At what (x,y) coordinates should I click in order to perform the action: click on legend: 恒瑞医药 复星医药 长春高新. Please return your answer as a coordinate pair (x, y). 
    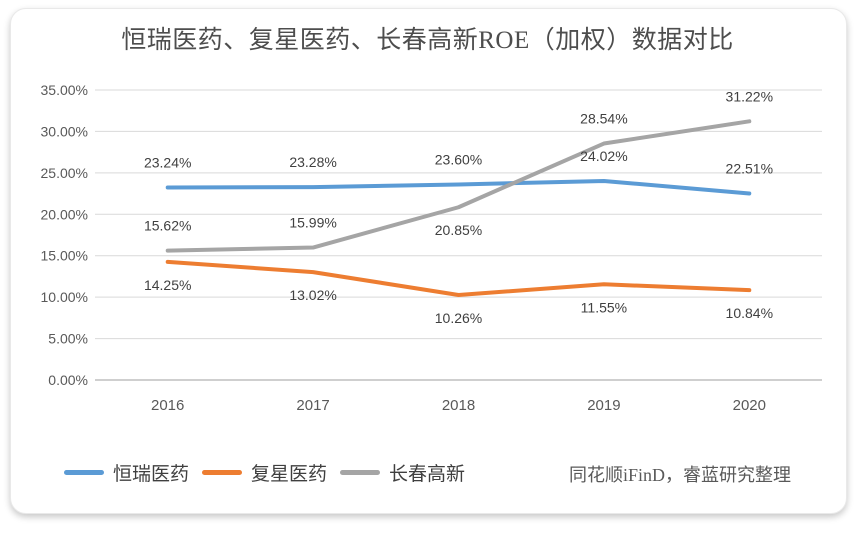
    Looking at the image, I should click on (264, 472).